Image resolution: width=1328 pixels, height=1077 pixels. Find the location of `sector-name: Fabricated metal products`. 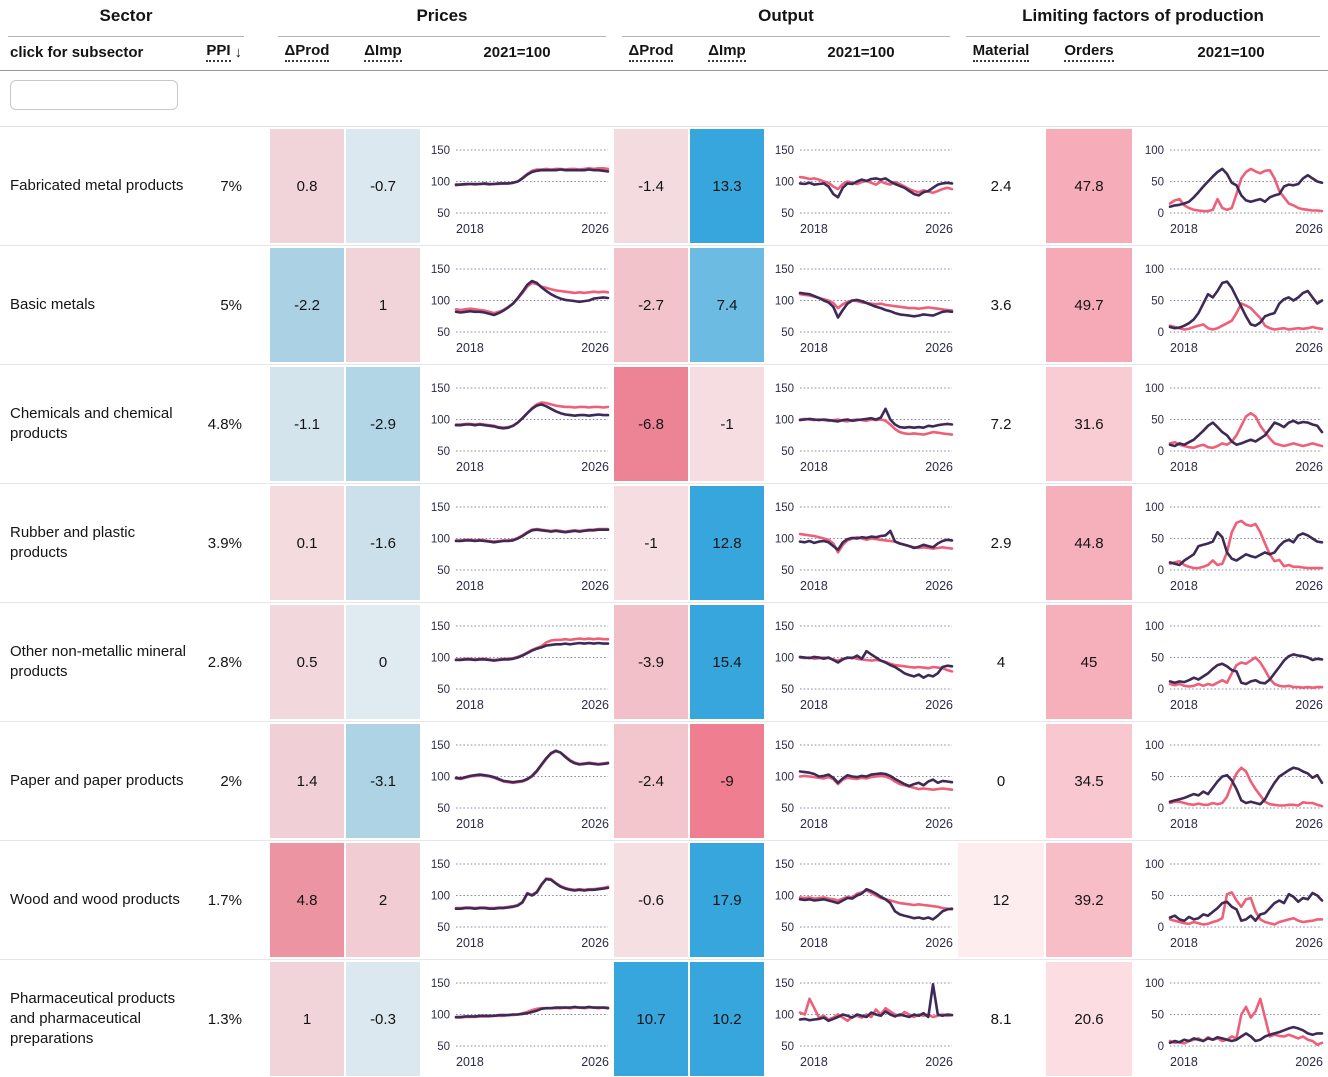

sector-name: Fabricated metal products is located at coordinates (97, 186).